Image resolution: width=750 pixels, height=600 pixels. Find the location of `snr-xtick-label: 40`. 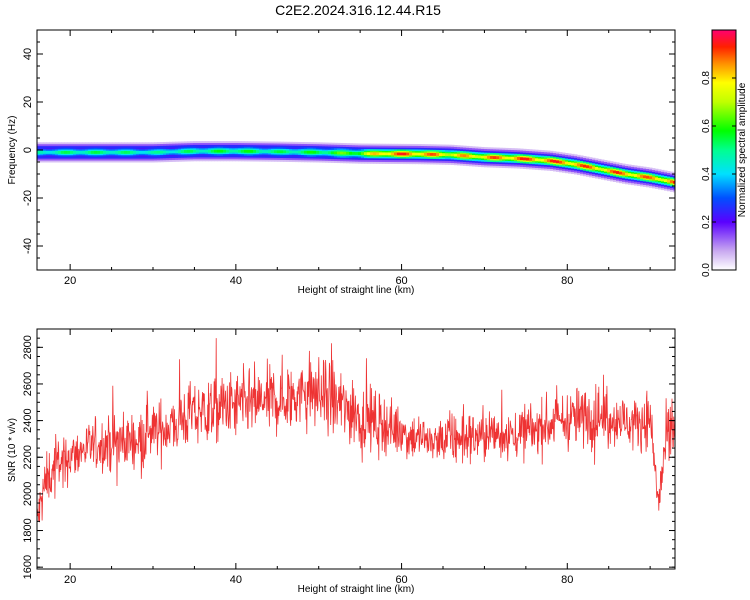

snr-xtick-label: 40 is located at coordinates (236, 580).